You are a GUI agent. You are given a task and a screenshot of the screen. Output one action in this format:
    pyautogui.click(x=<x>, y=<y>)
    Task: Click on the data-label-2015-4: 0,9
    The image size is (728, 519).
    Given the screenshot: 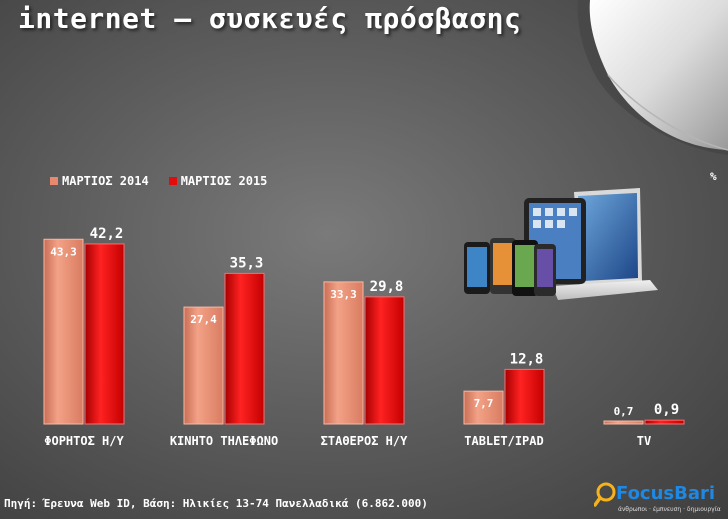 What is the action you would take?
    pyautogui.click(x=666, y=410)
    